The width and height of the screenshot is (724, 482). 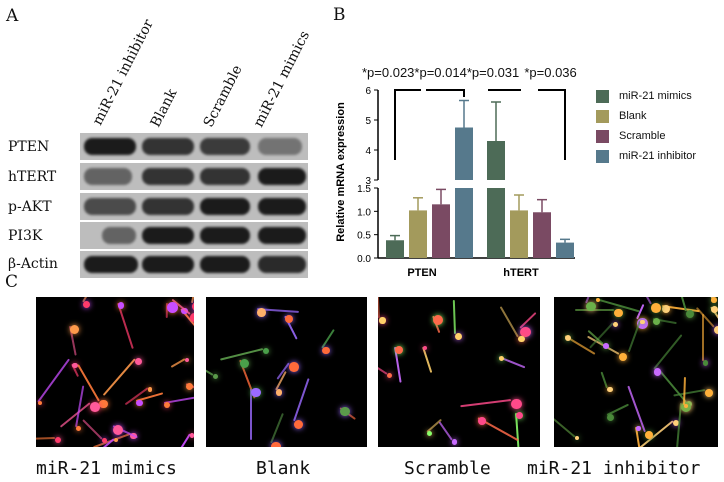 What do you see at coordinates (33, 264) in the screenshot?
I see `band-label-bactin: β-Actin` at bounding box center [33, 264].